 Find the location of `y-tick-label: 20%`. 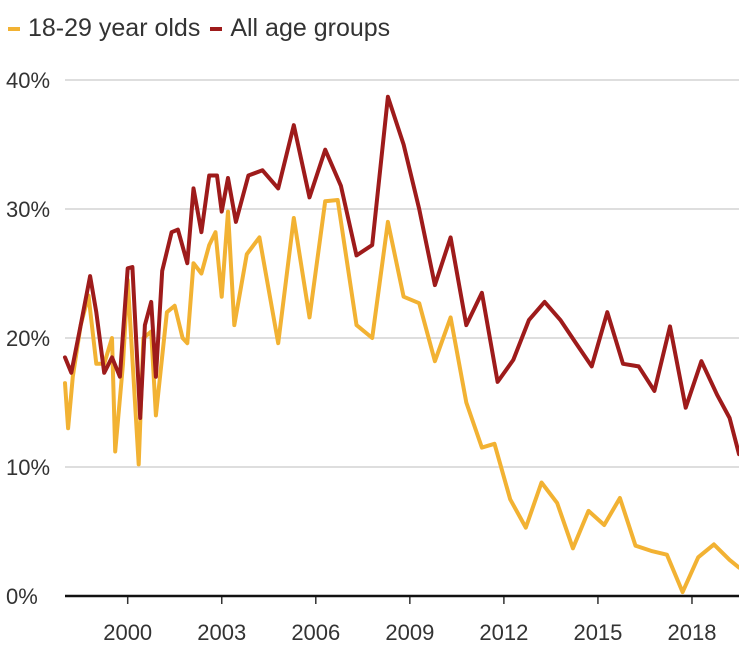

y-tick-label: 20% is located at coordinates (28, 338).